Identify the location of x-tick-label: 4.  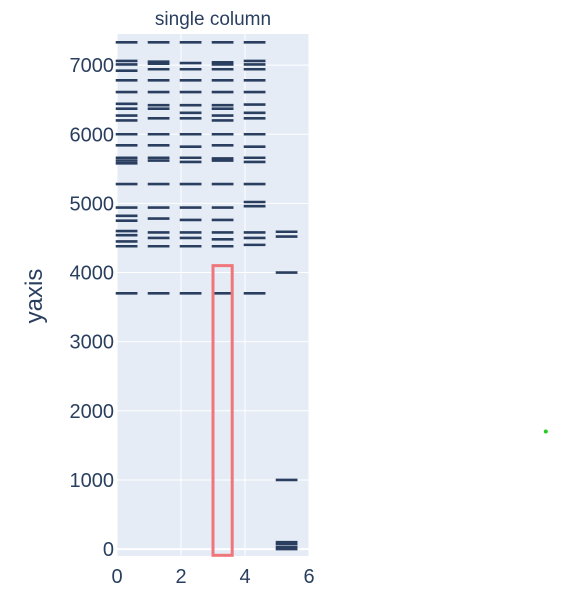
(244, 577).